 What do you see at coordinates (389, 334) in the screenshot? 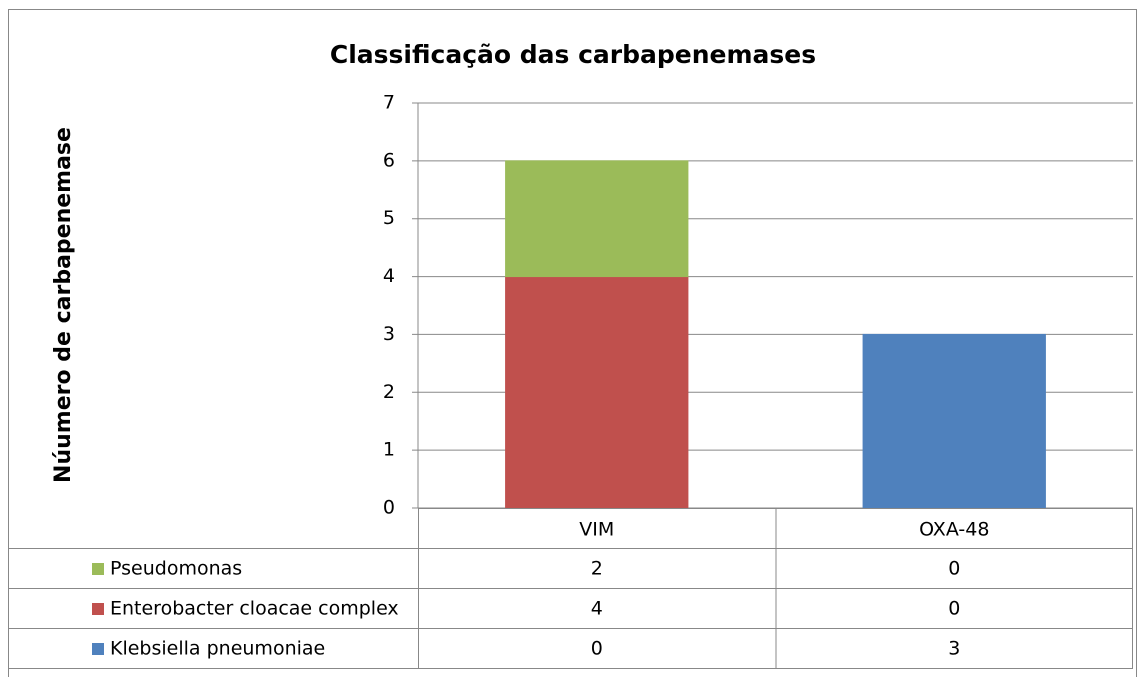
I see `y-tick-label: 3` at bounding box center [389, 334].